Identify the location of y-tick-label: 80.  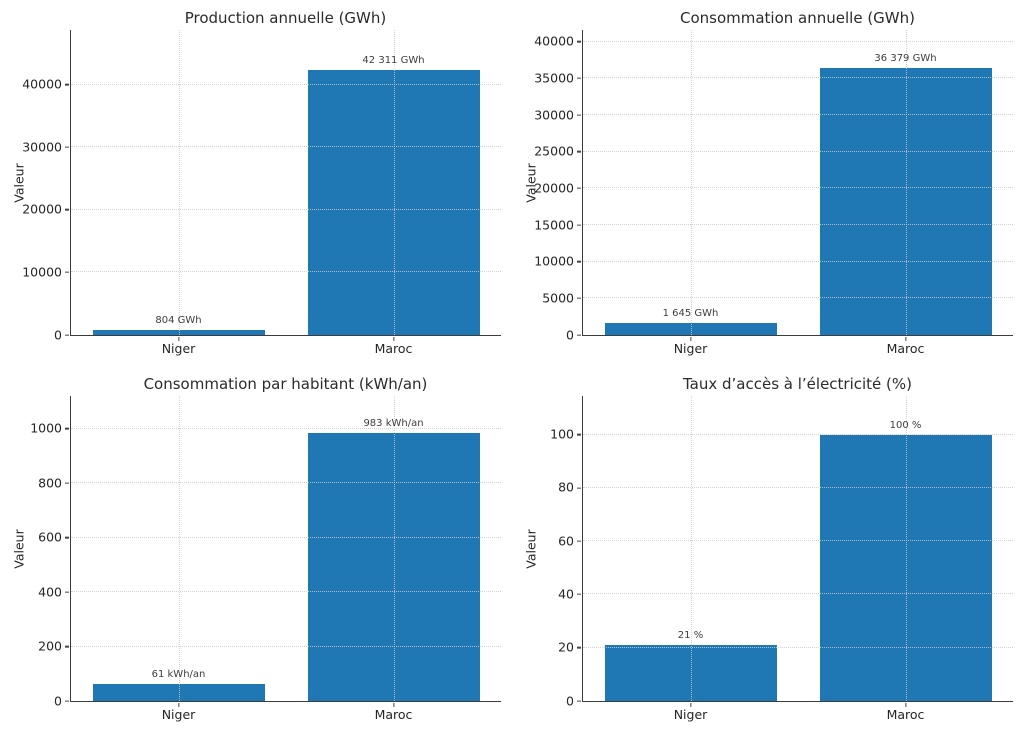
(566, 487).